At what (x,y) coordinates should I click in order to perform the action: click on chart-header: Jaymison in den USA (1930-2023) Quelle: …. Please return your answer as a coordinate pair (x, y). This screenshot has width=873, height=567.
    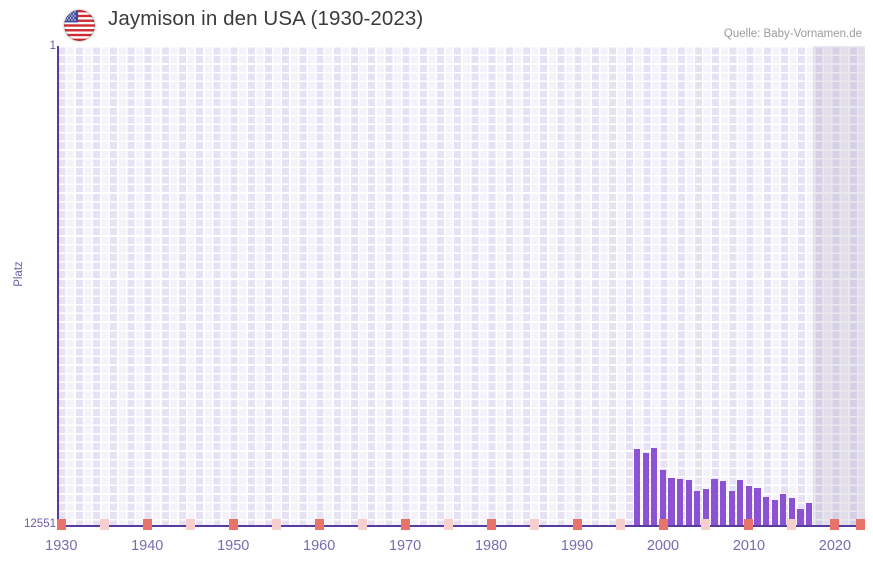
    Looking at the image, I should click on (436, 22).